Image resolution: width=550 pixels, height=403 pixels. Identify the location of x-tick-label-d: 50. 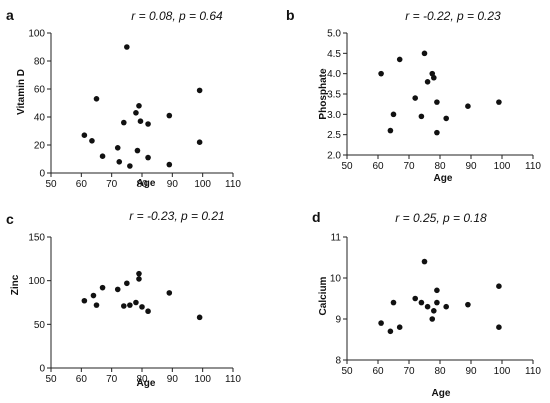
(347, 371).